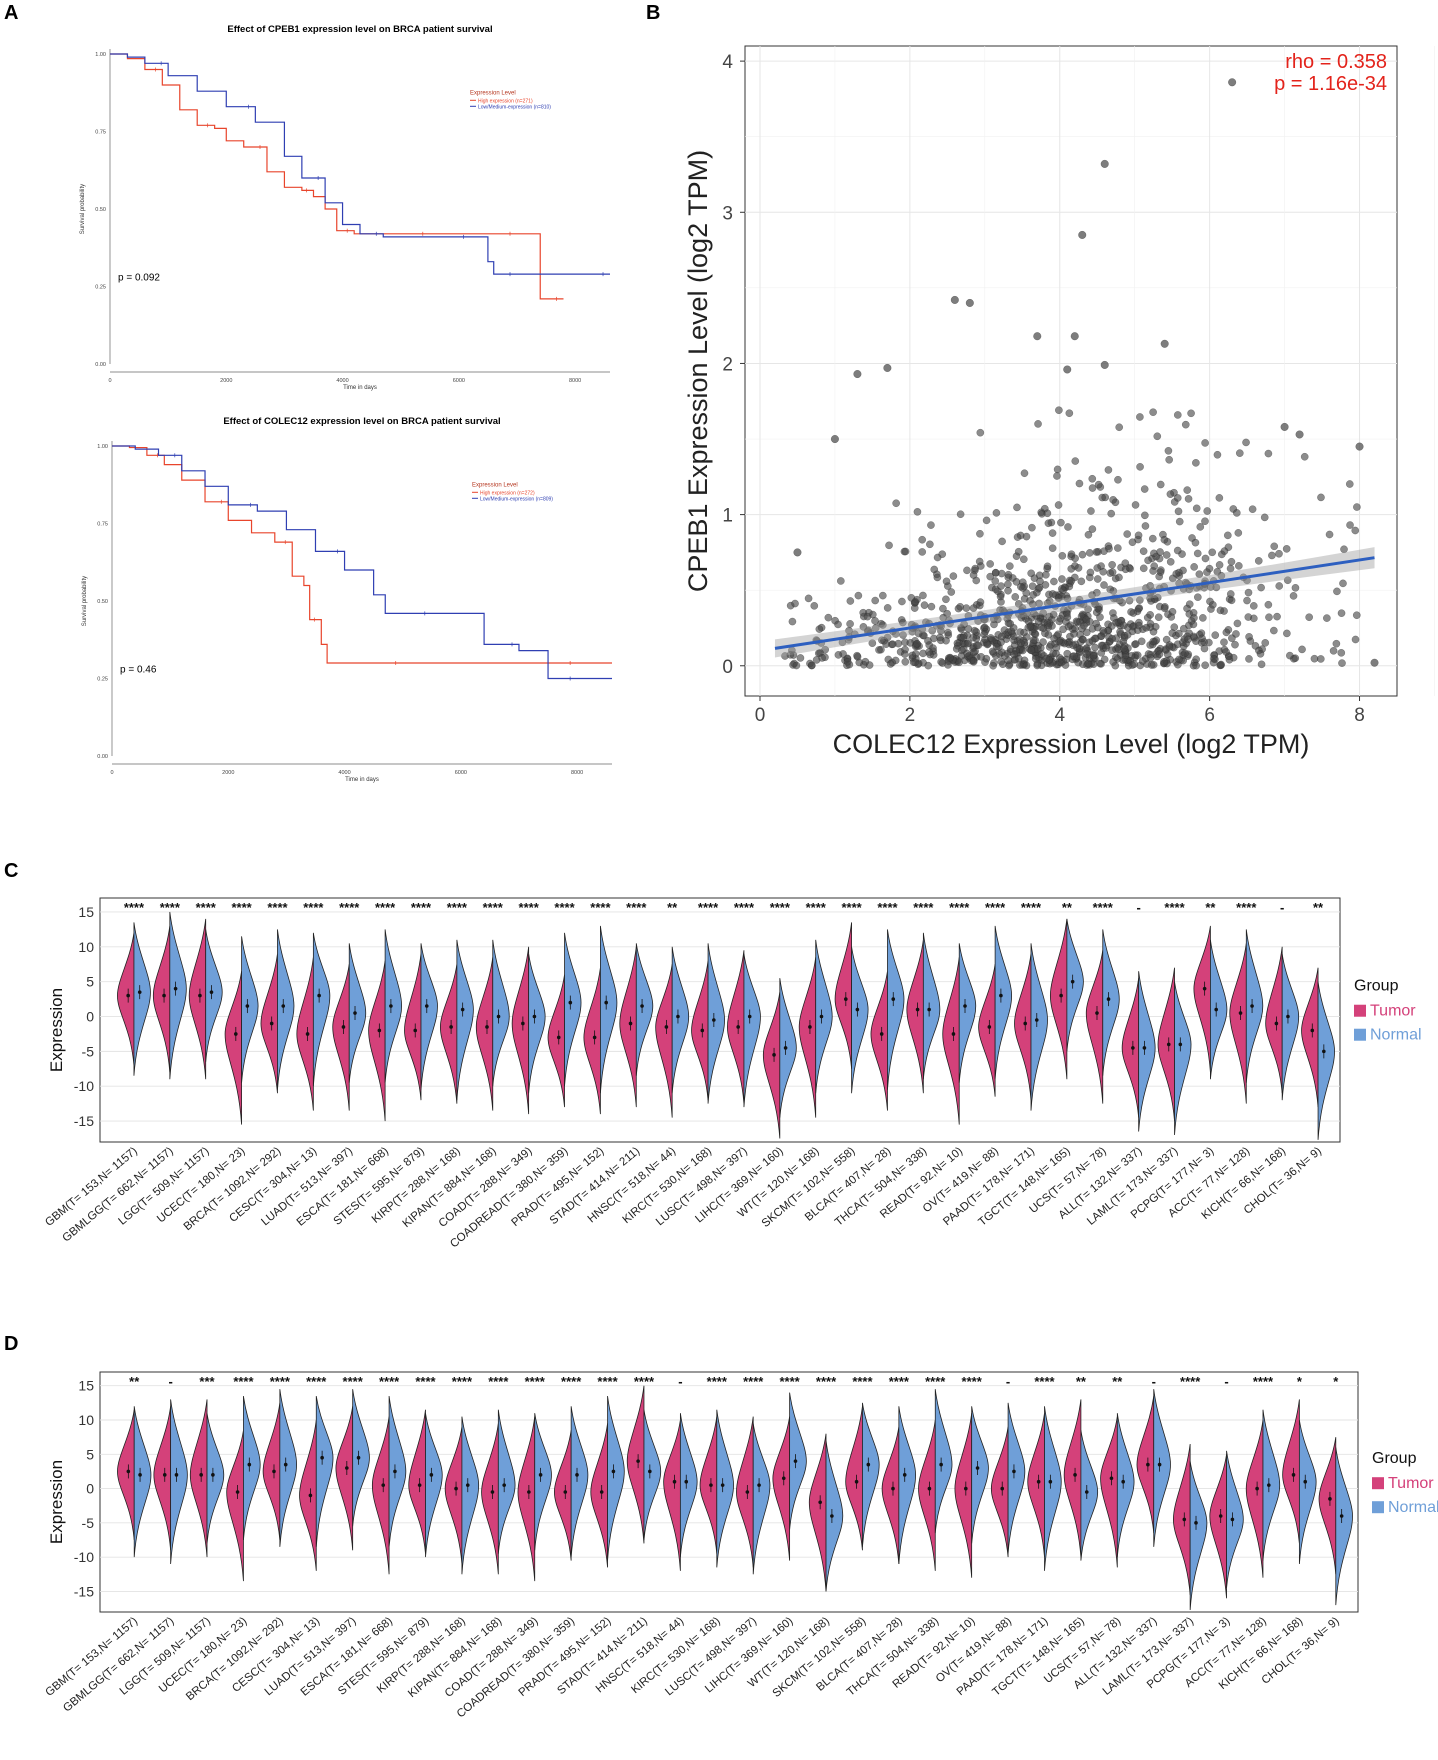 Image resolution: width=1438 pixels, height=1760 pixels. I want to click on violin_d-legend-swatch, so click(1378, 1507).